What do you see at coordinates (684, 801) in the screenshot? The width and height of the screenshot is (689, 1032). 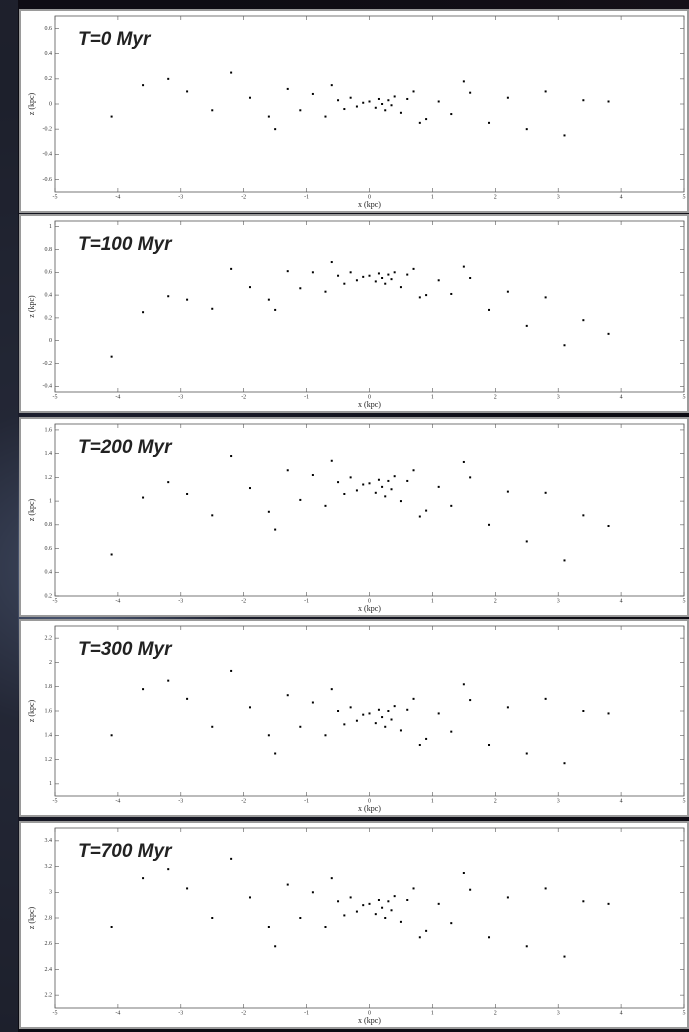 I see `x-tick-label: 5` at bounding box center [684, 801].